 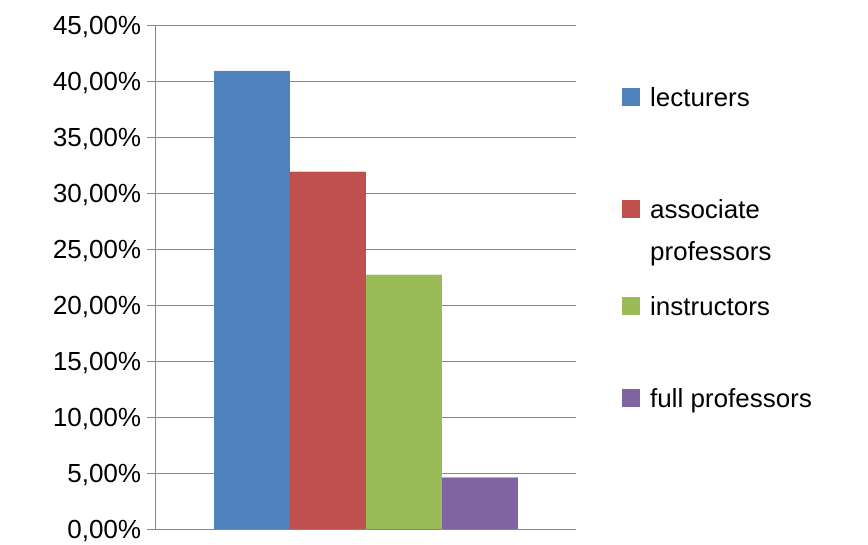 I want to click on y-tick-label: 10,00%, so click(x=97, y=417).